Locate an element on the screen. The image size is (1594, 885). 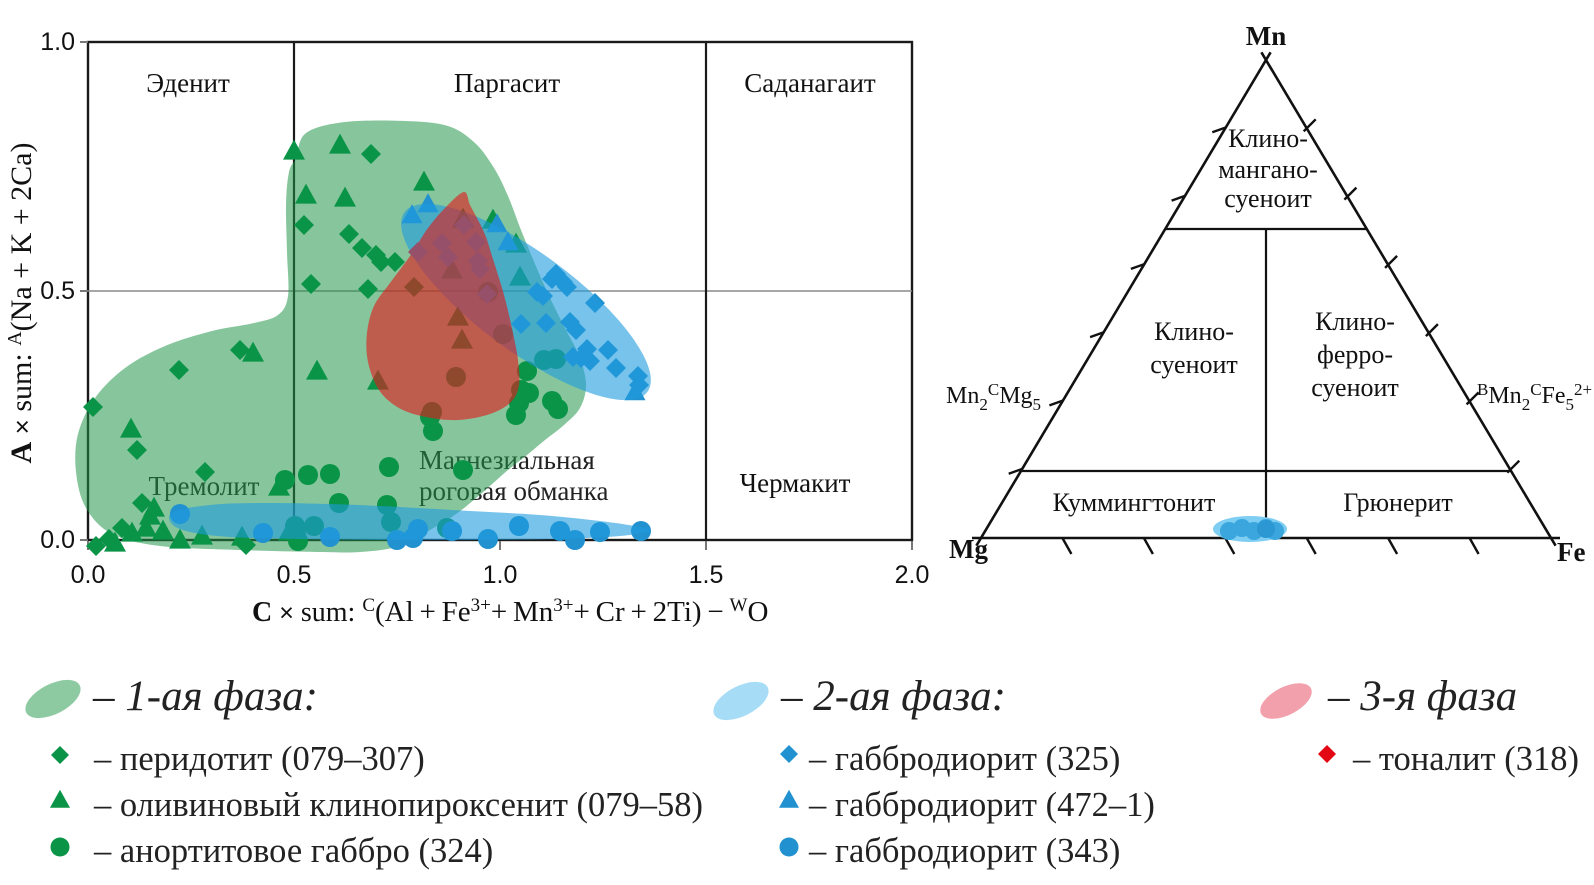
svg-text: мангано- is located at coordinates (1268, 169).